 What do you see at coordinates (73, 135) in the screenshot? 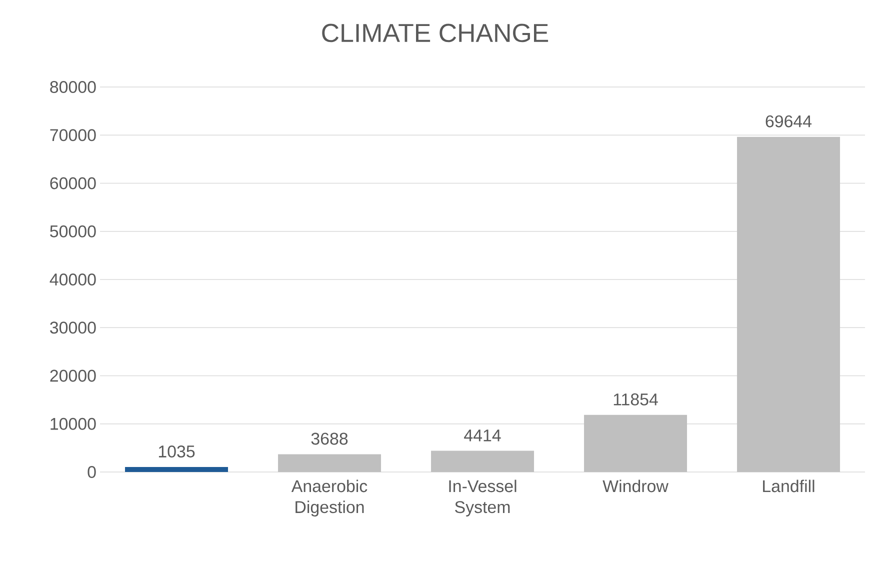
I see `y-tick-label: 70000` at bounding box center [73, 135].